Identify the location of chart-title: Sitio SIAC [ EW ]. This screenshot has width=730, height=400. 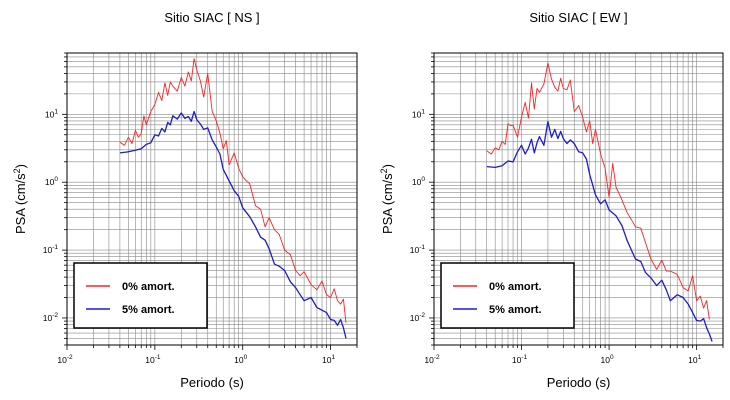
(578, 17).